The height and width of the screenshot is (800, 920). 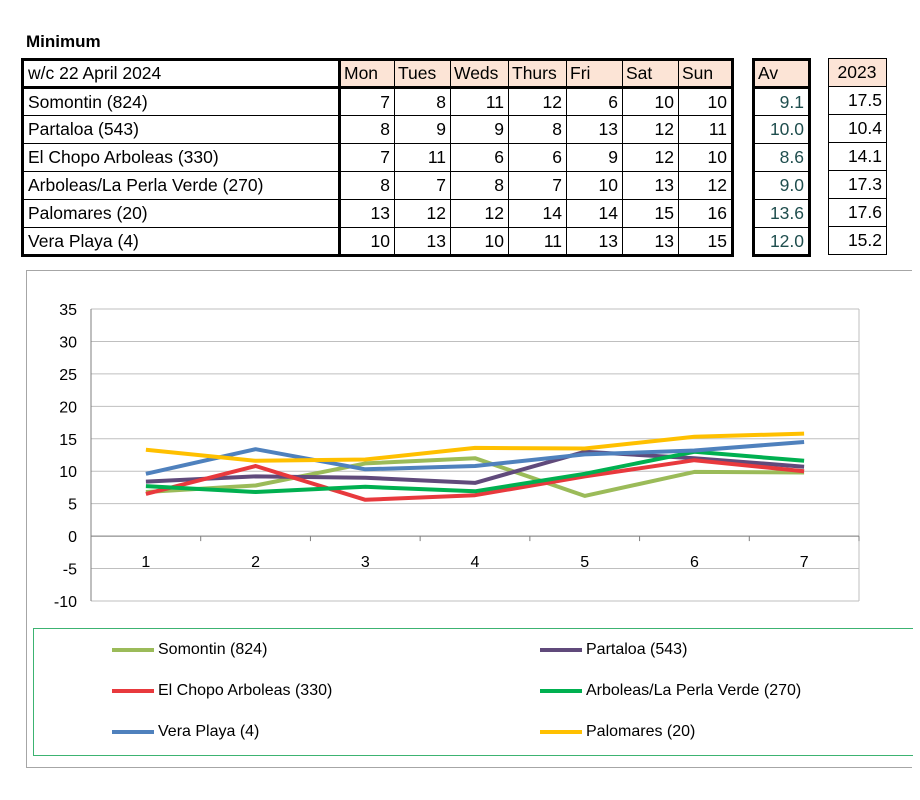 I want to click on legend-label: El Chopo Arboleas (330), so click(x=245, y=690).